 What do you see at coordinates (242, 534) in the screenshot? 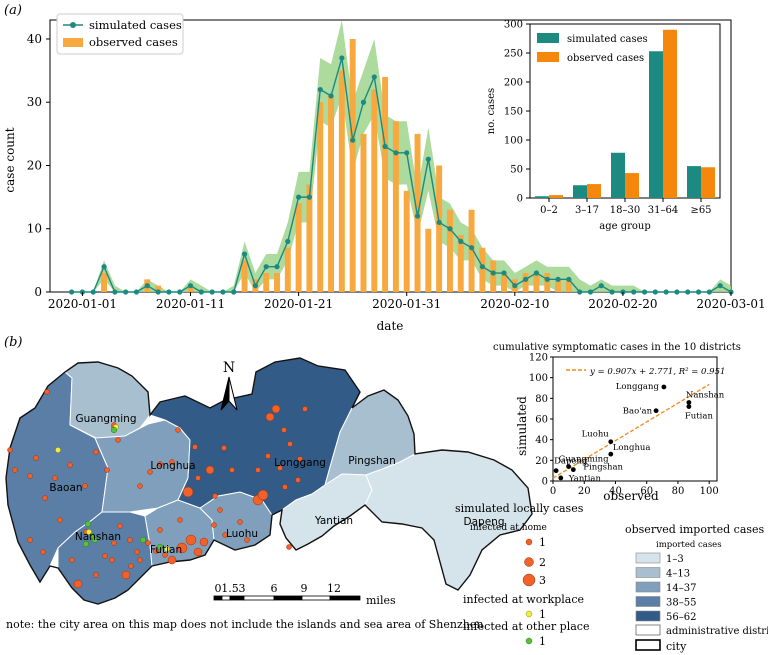
I see `district-label-luohu: Luohu` at bounding box center [242, 534].